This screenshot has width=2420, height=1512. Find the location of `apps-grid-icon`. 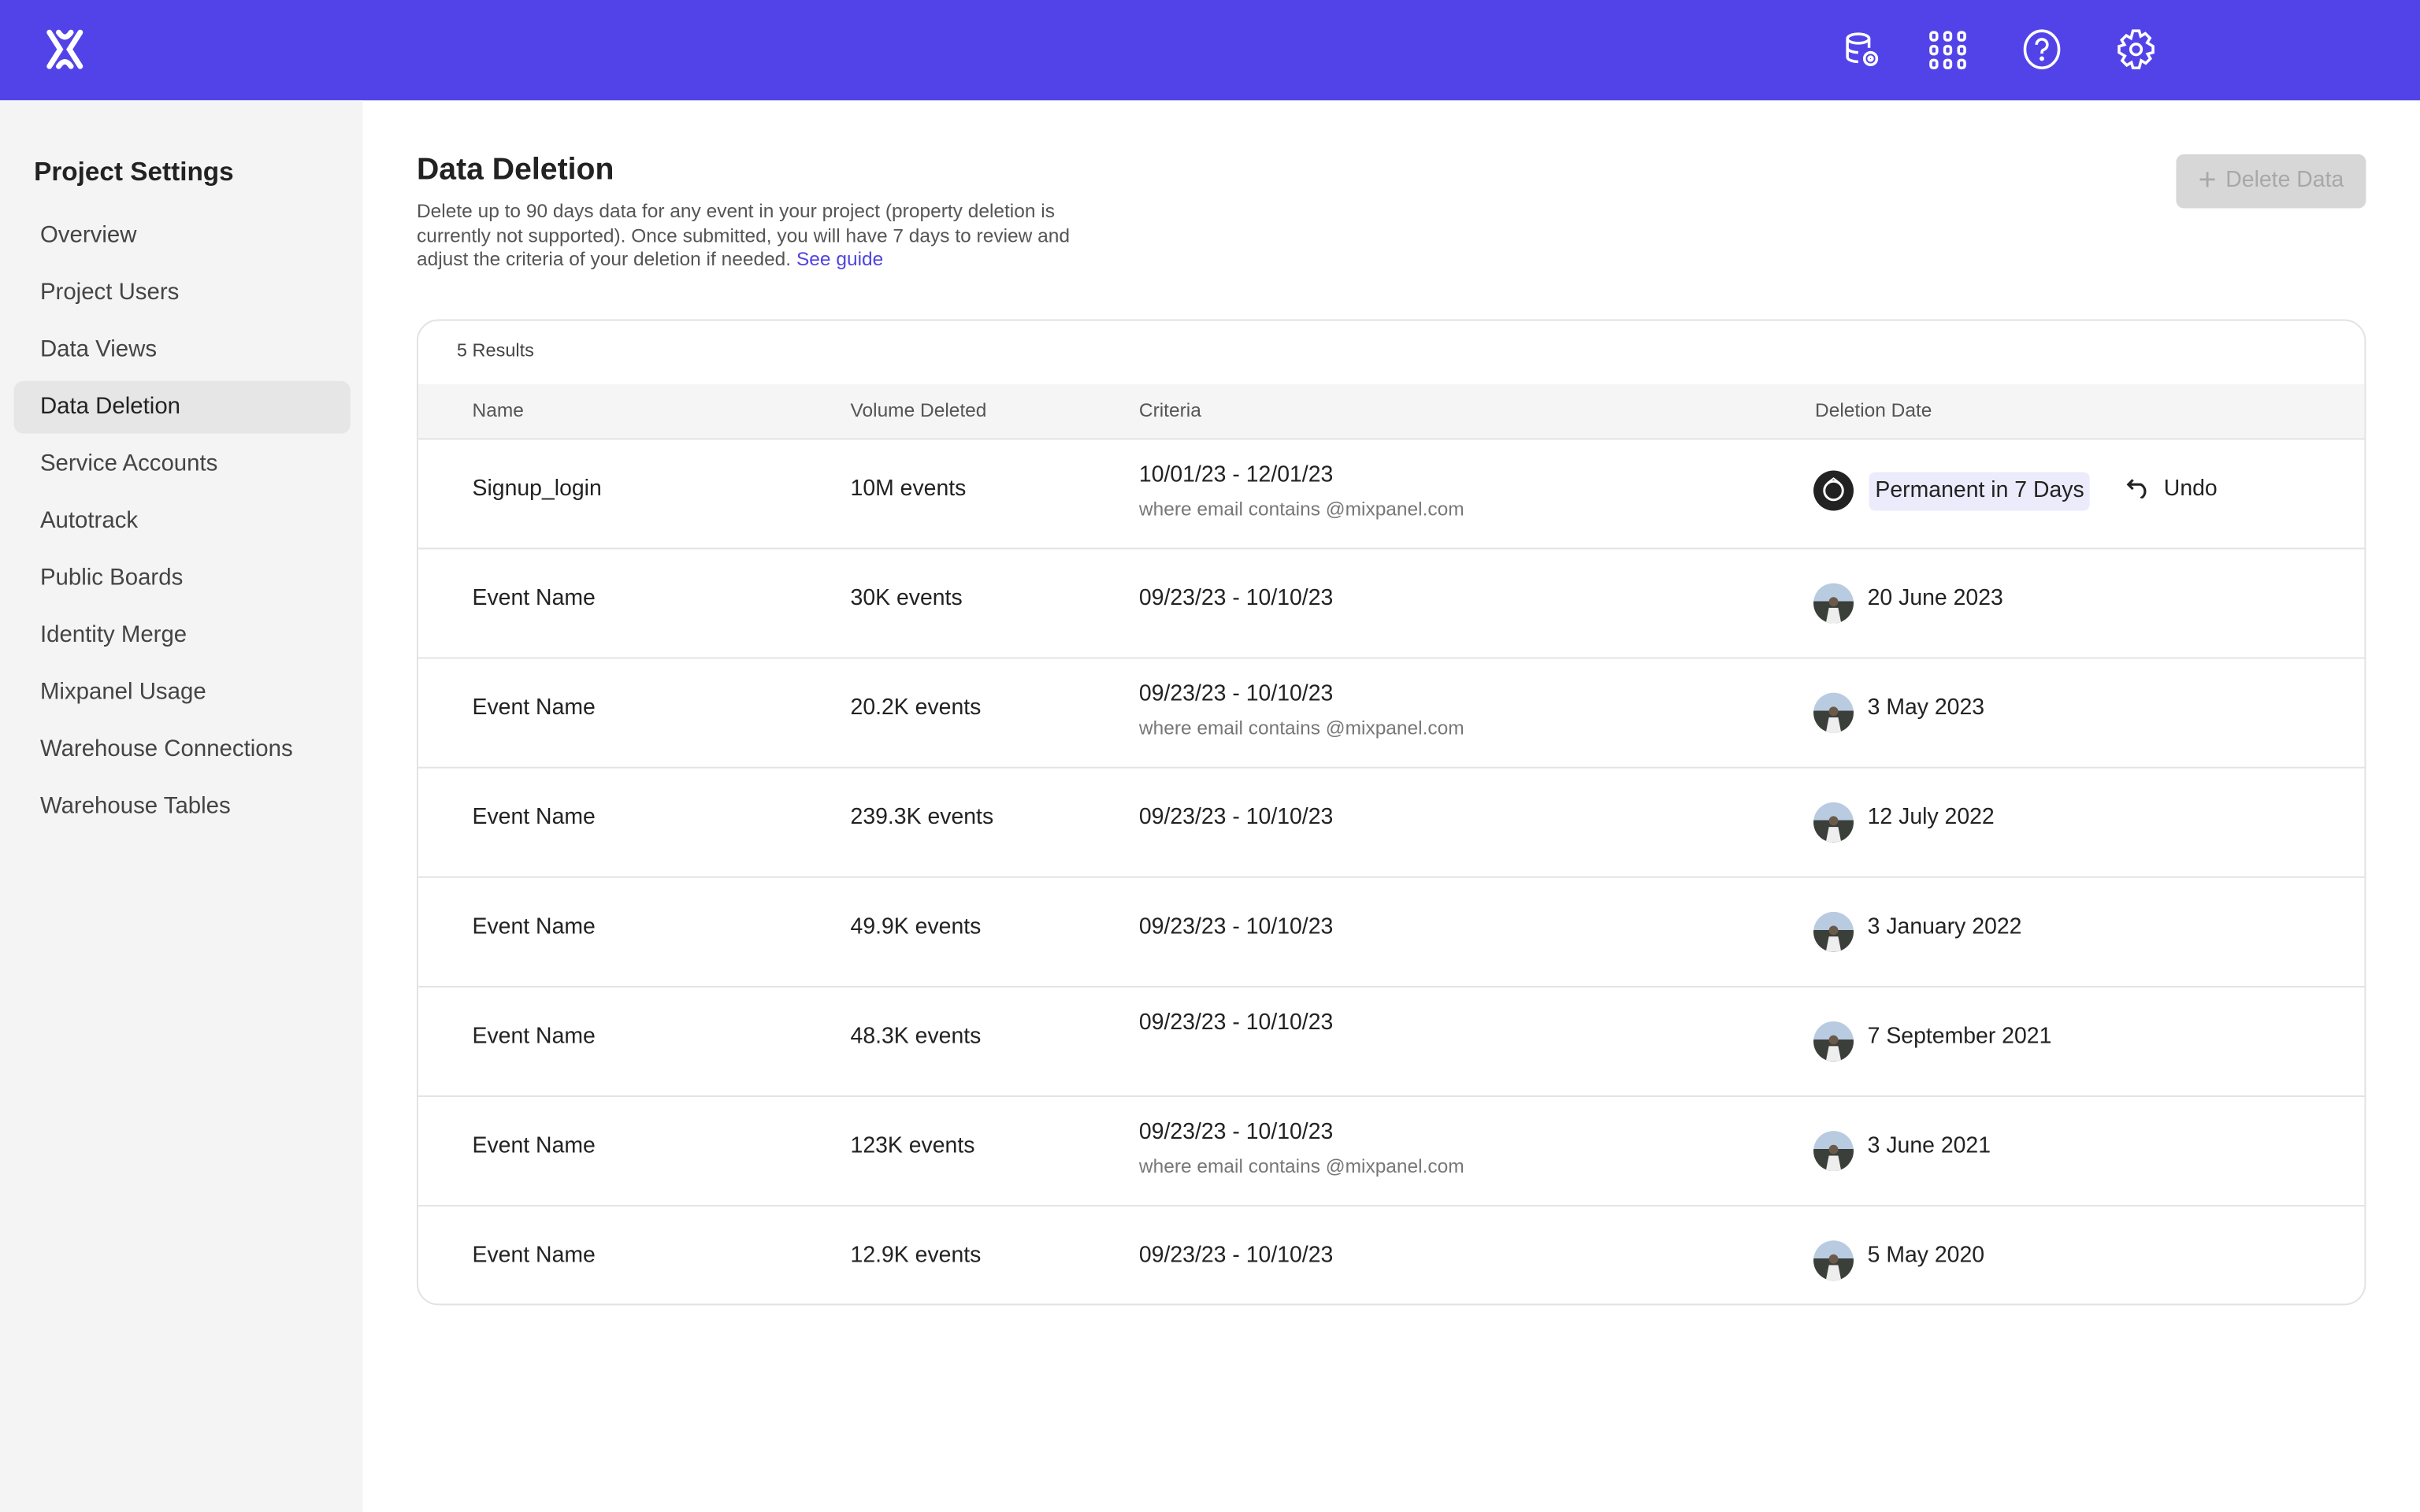

apps-grid-icon is located at coordinates (1947, 49).